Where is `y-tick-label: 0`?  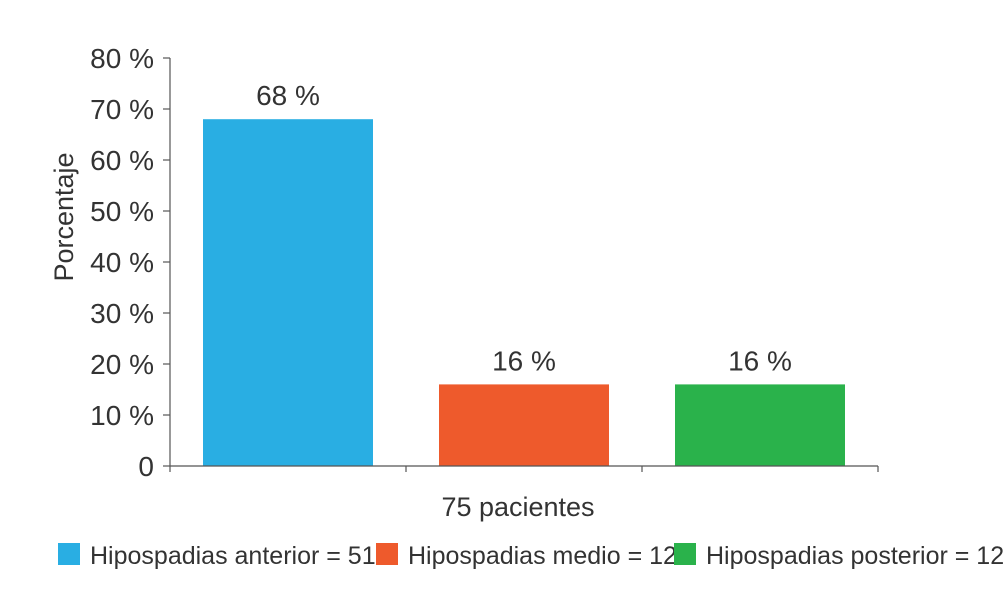
y-tick-label: 0 is located at coordinates (146, 466).